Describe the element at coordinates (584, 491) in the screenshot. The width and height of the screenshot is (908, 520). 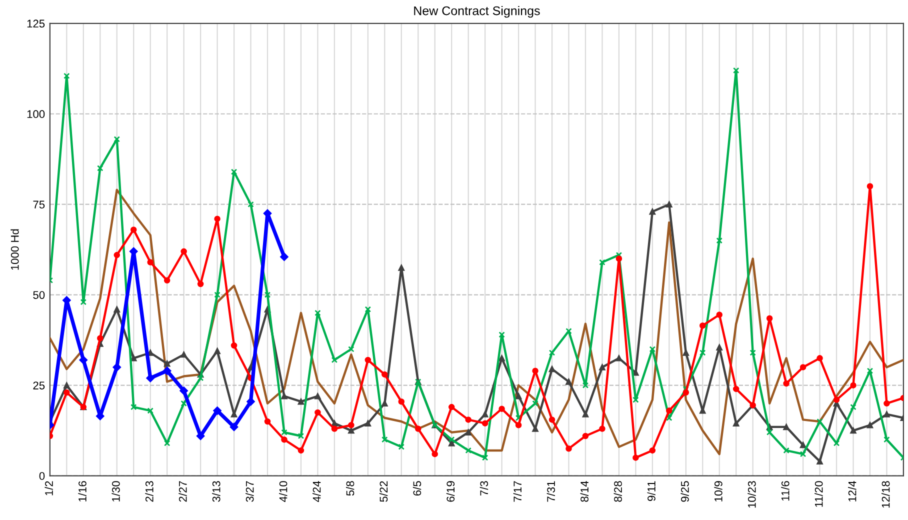
I see `x-tick-label: 8/14` at that location.